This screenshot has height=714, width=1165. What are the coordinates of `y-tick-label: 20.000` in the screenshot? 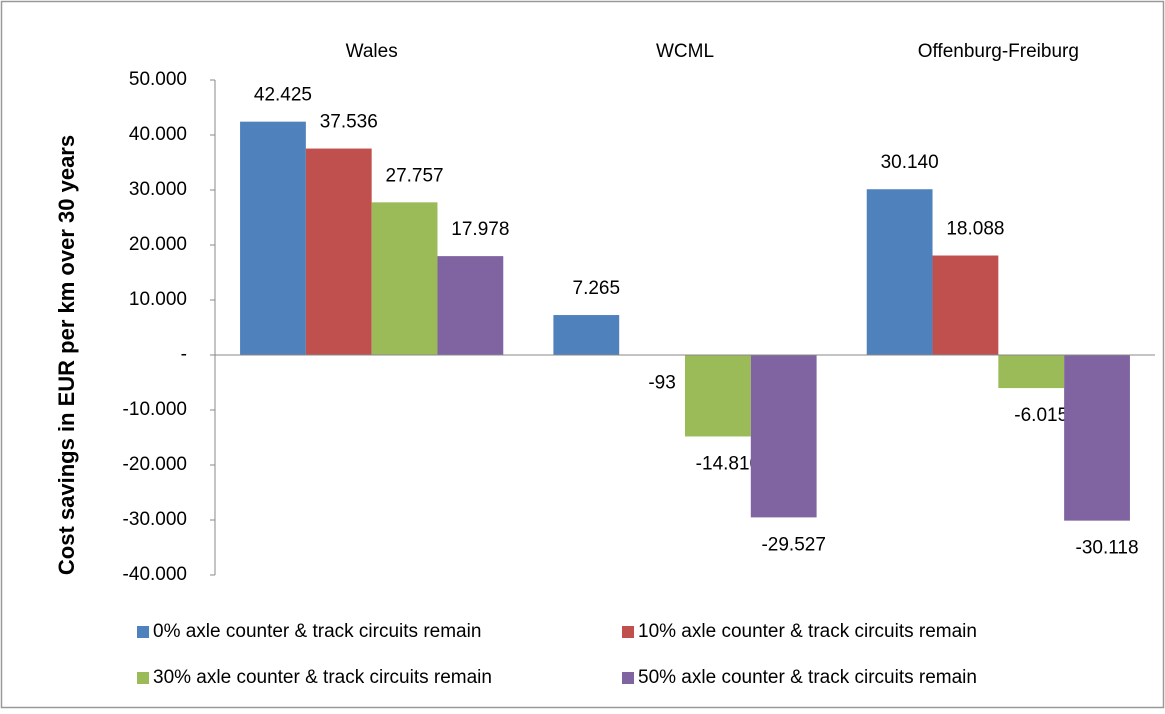 It's located at (158, 244).